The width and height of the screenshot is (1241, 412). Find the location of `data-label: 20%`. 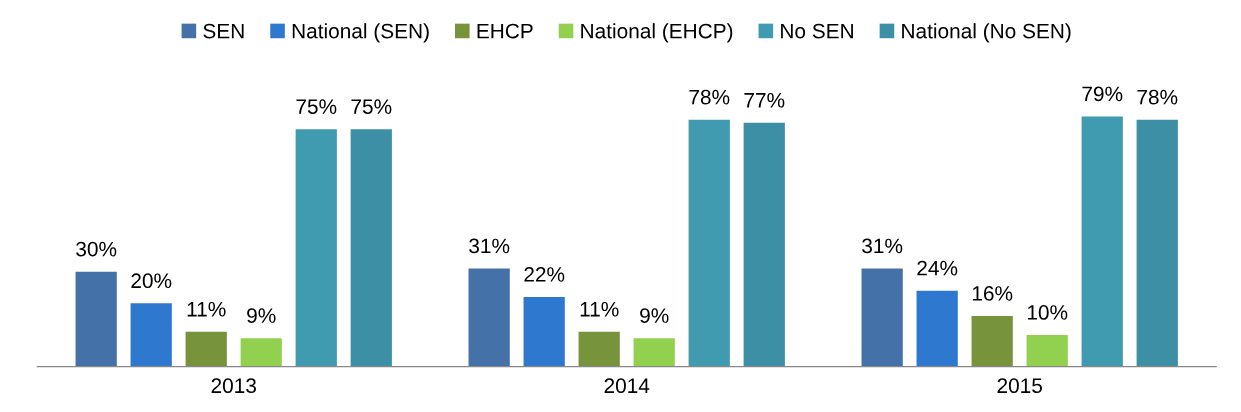

data-label: 20% is located at coordinates (151, 281).